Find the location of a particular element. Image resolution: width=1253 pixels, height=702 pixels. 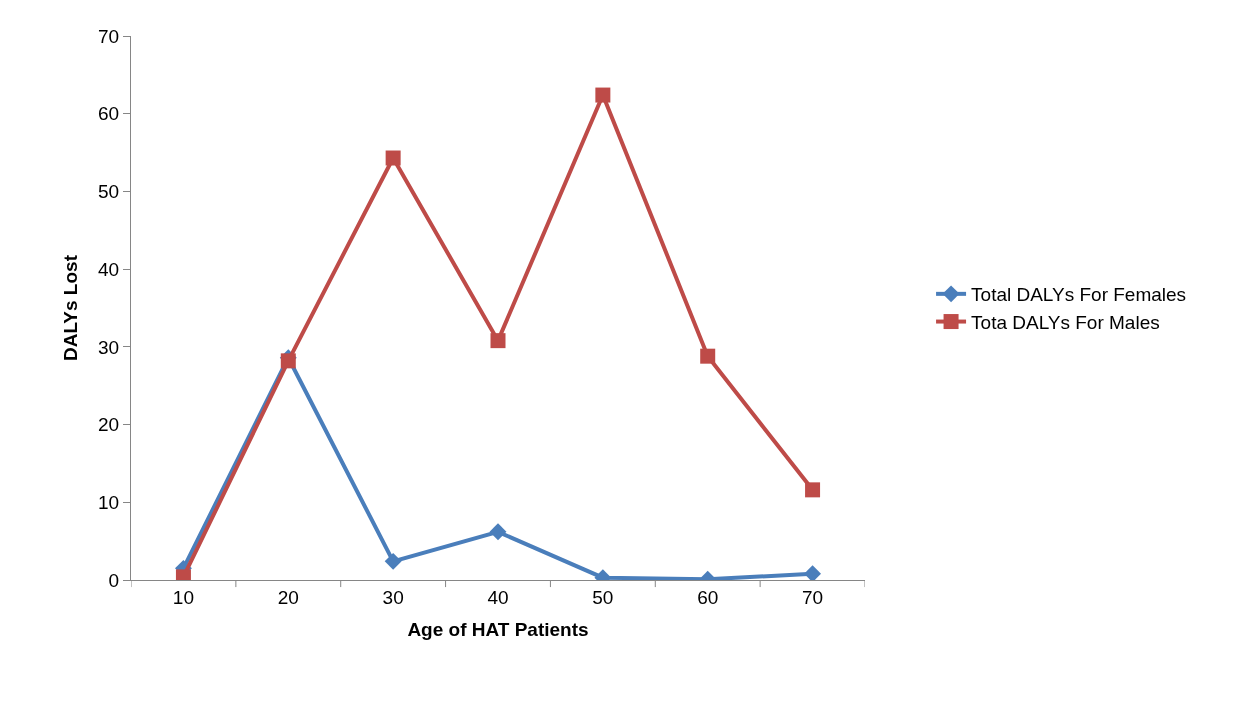

y-tick-label: 70 is located at coordinates (109, 36).